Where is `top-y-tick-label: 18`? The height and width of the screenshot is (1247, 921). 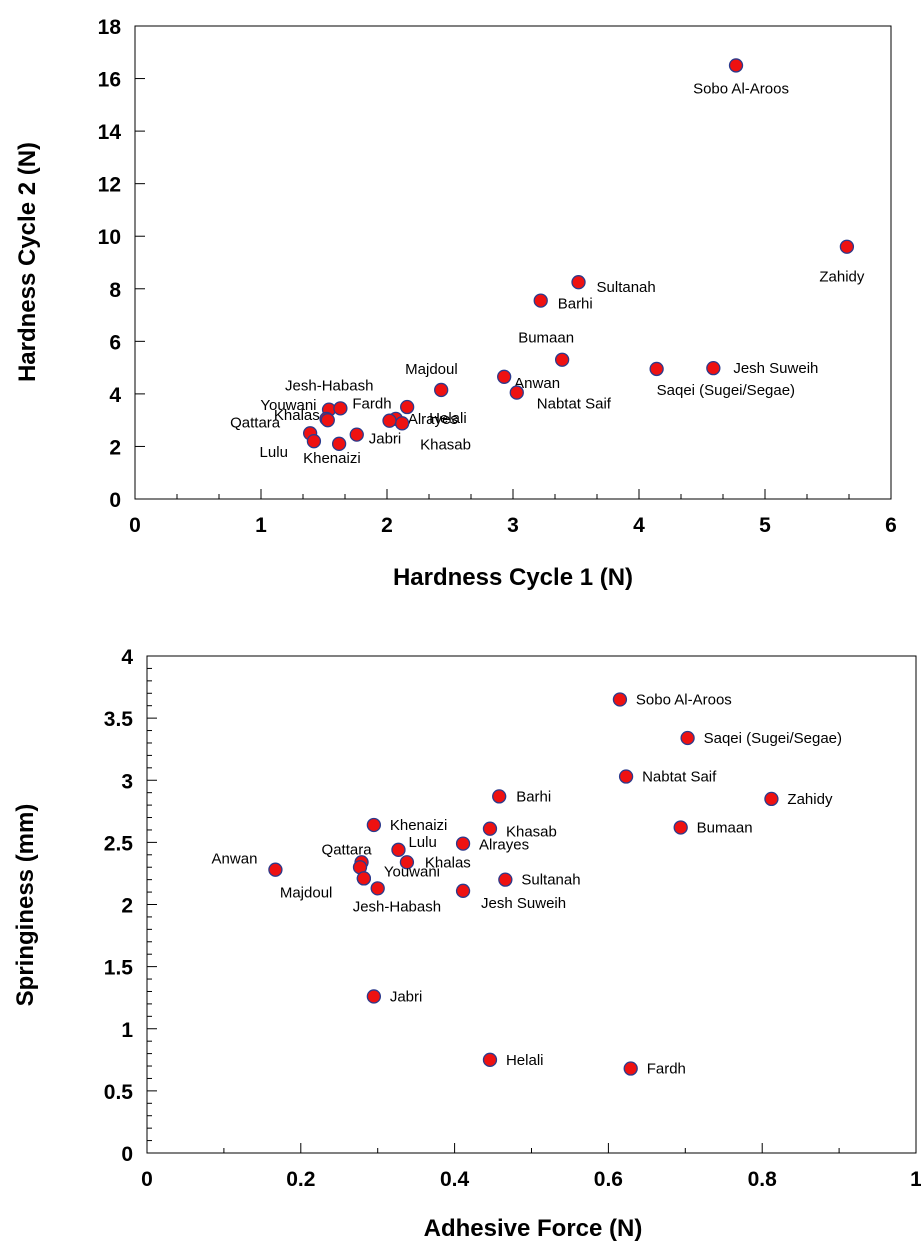
top-y-tick-label: 18 is located at coordinates (110, 27).